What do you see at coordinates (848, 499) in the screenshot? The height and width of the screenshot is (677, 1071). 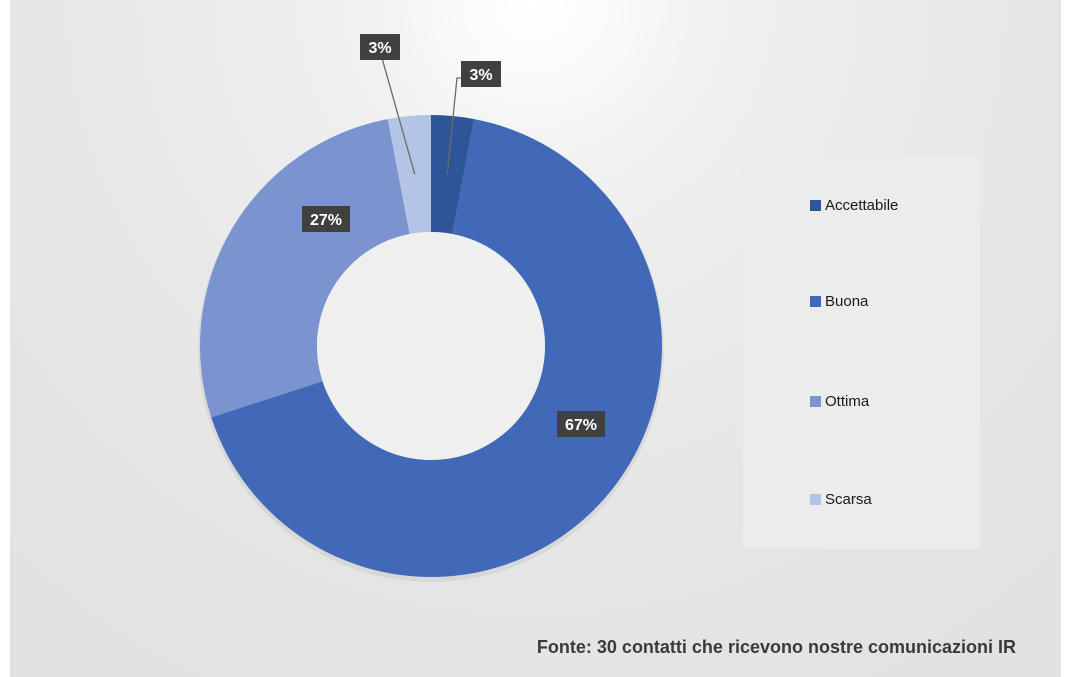 I see `legend-label: Scarsa` at bounding box center [848, 499].